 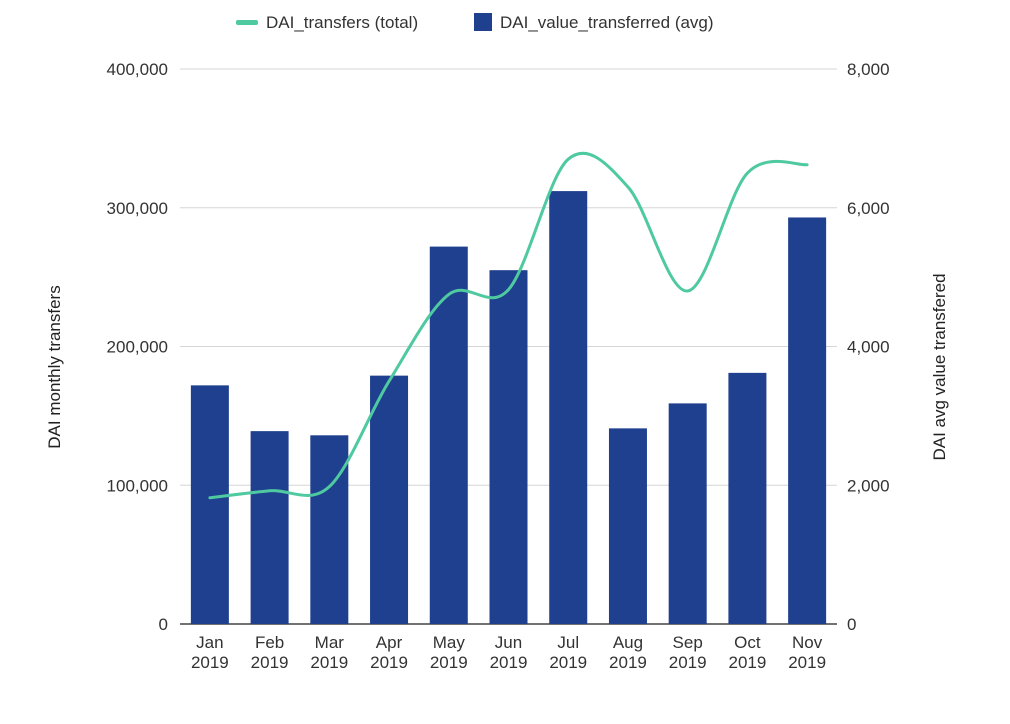 I want to click on legend-line-swatch, so click(x=247, y=22).